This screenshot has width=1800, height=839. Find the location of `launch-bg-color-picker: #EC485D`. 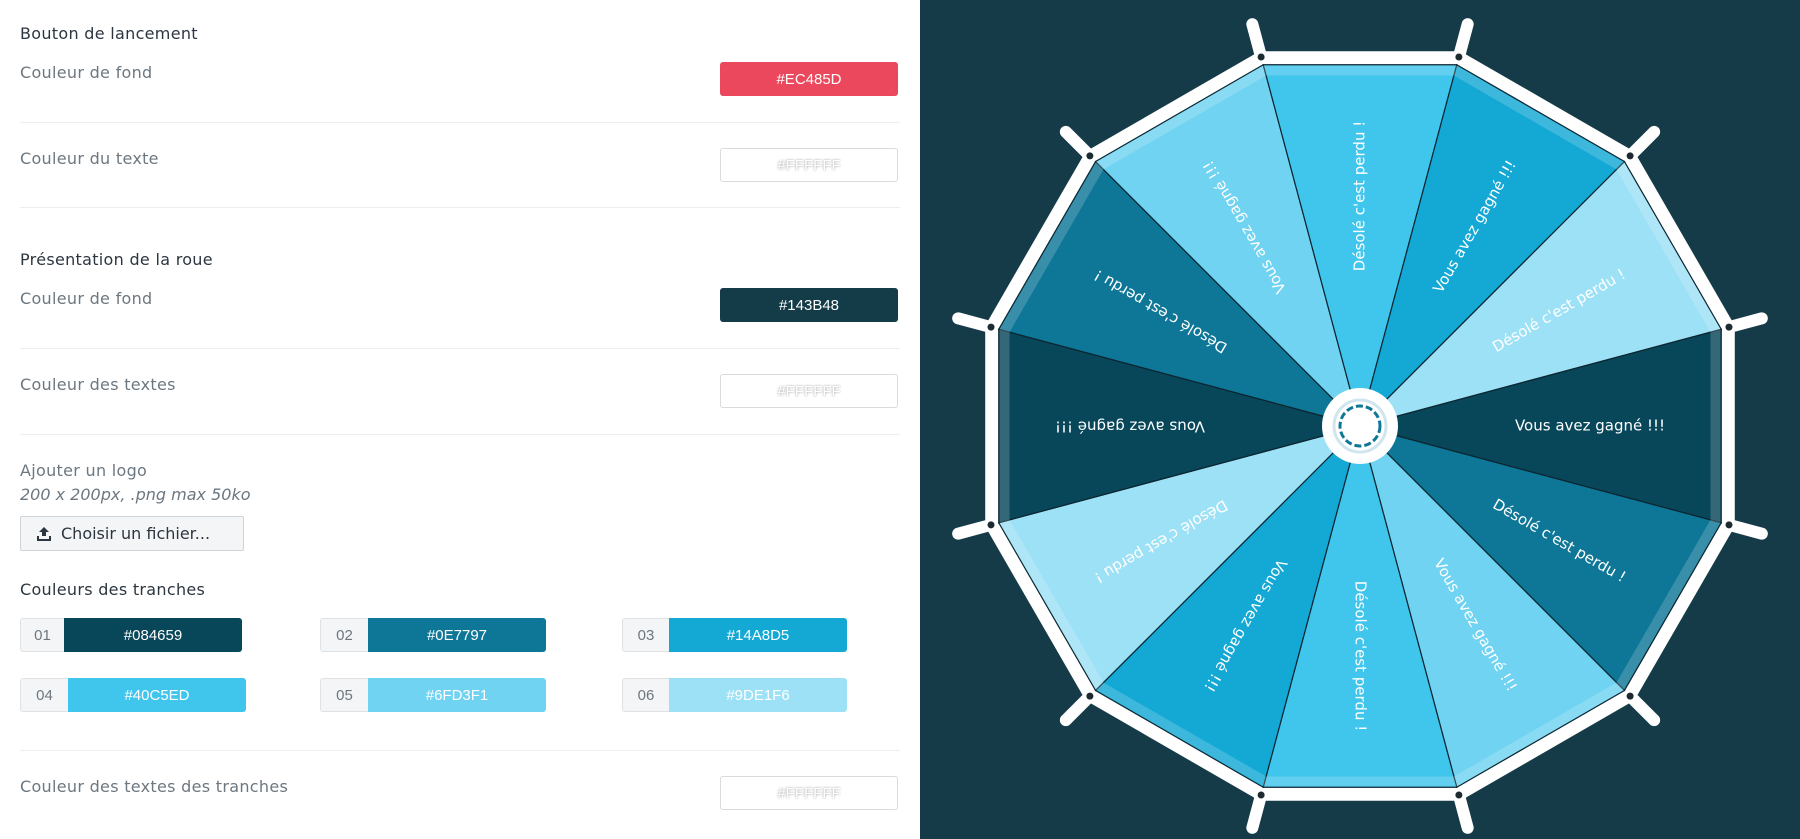

launch-bg-color-picker: #EC485D is located at coordinates (809, 79).